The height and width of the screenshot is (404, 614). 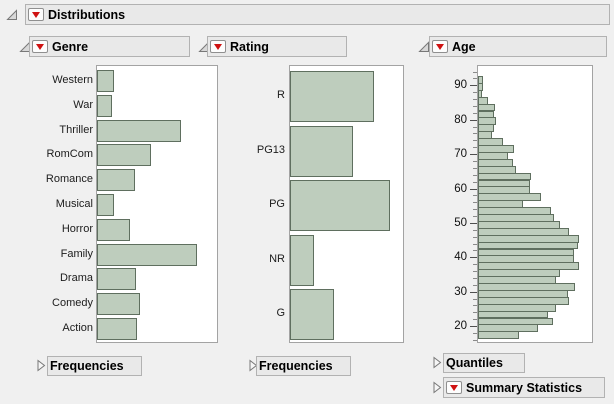 I want to click on category-label-PG: PG, so click(x=277, y=204).